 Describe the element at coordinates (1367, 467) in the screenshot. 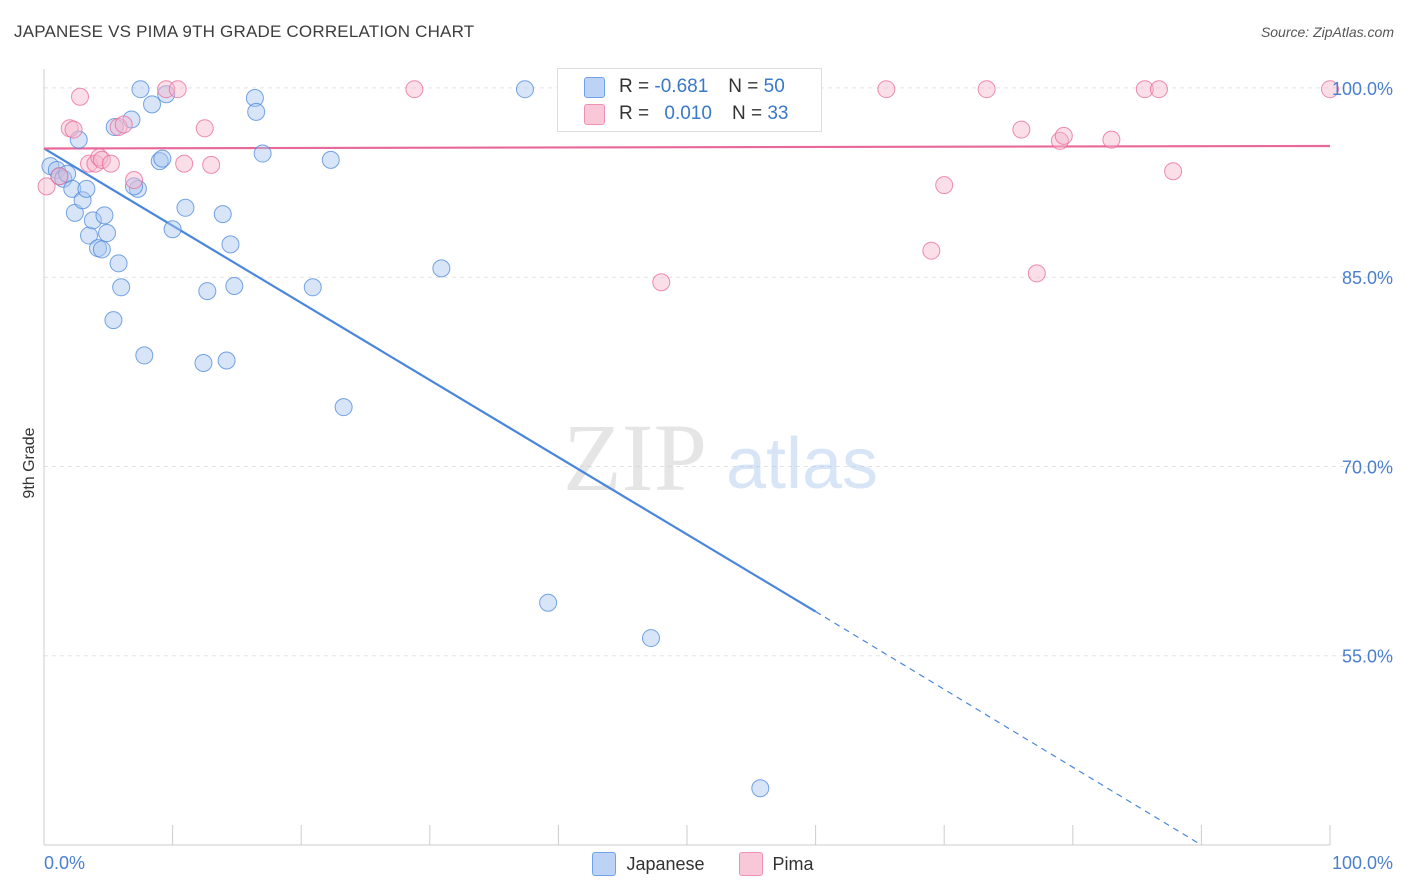

I see `y-tick-label: 70.0%` at that location.